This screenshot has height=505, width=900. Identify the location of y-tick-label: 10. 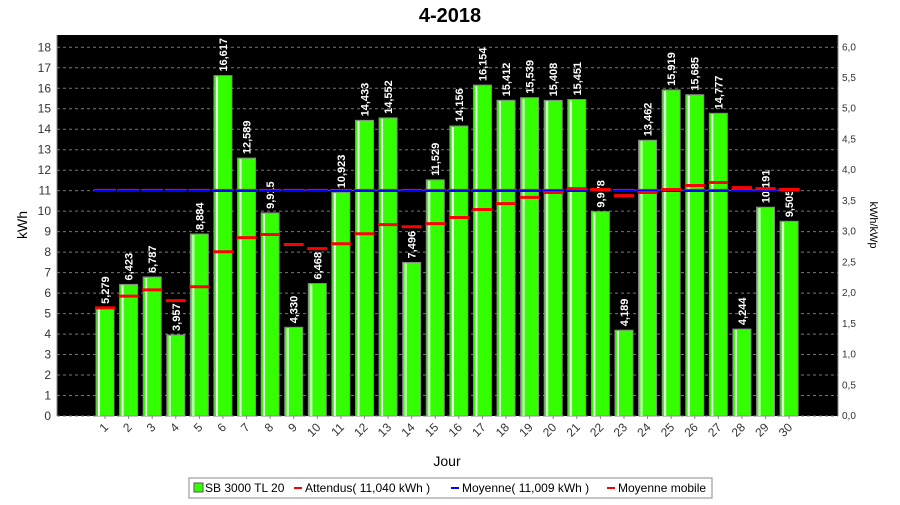
(45, 211).